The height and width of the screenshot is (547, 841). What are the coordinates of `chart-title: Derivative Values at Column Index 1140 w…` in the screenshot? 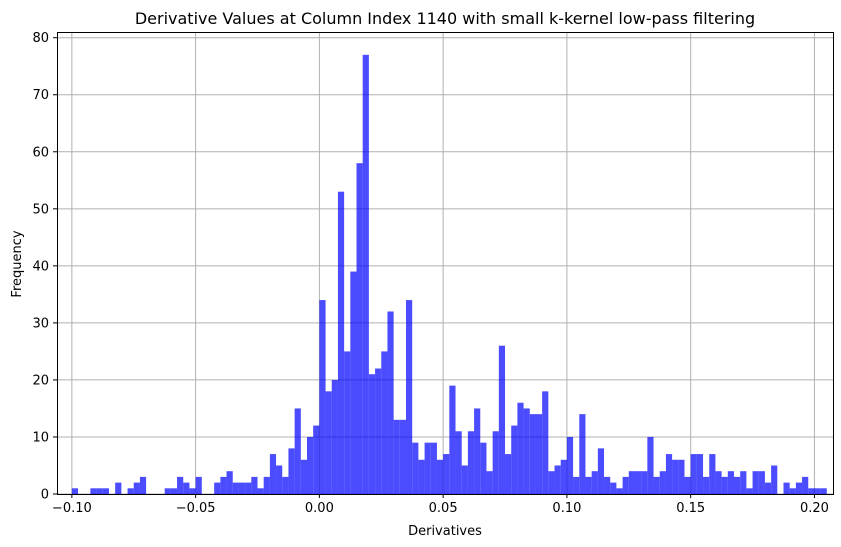 It's located at (445, 18).